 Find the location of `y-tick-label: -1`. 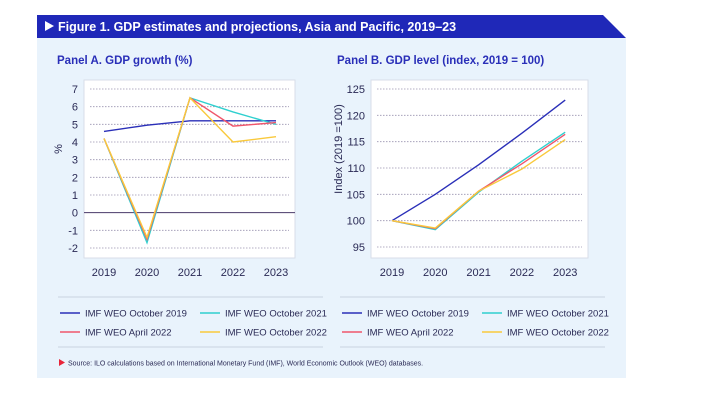

y-tick-label: -1 is located at coordinates (73, 231).